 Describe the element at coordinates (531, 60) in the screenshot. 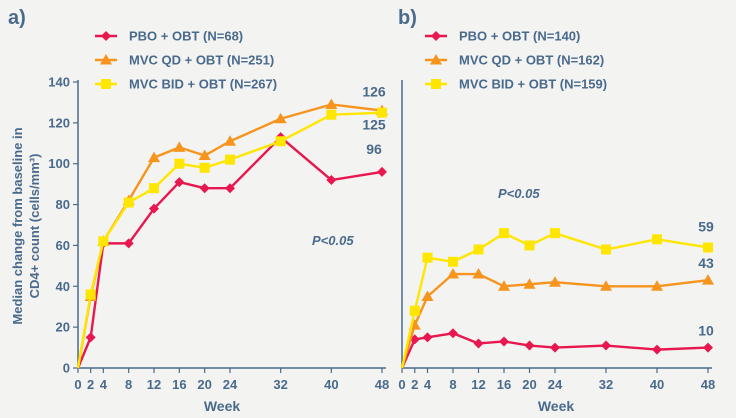

I see `legend-label-1: MVC QD + OBT (N=162)` at that location.